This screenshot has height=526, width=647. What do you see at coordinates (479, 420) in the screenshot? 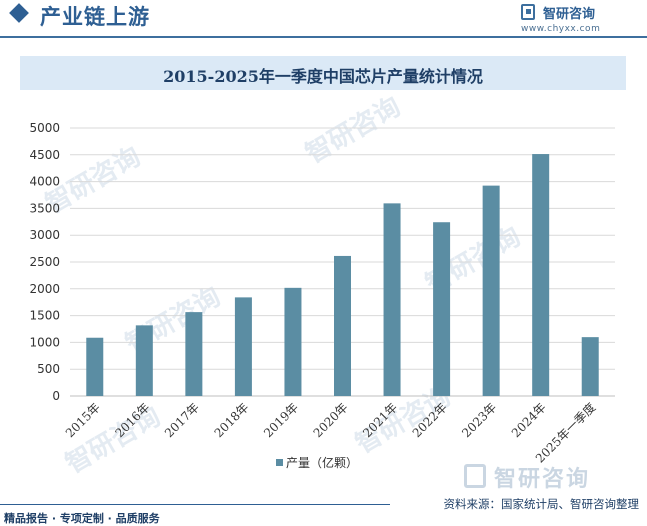
I see `x-tick-label: 2023年` at bounding box center [479, 420].